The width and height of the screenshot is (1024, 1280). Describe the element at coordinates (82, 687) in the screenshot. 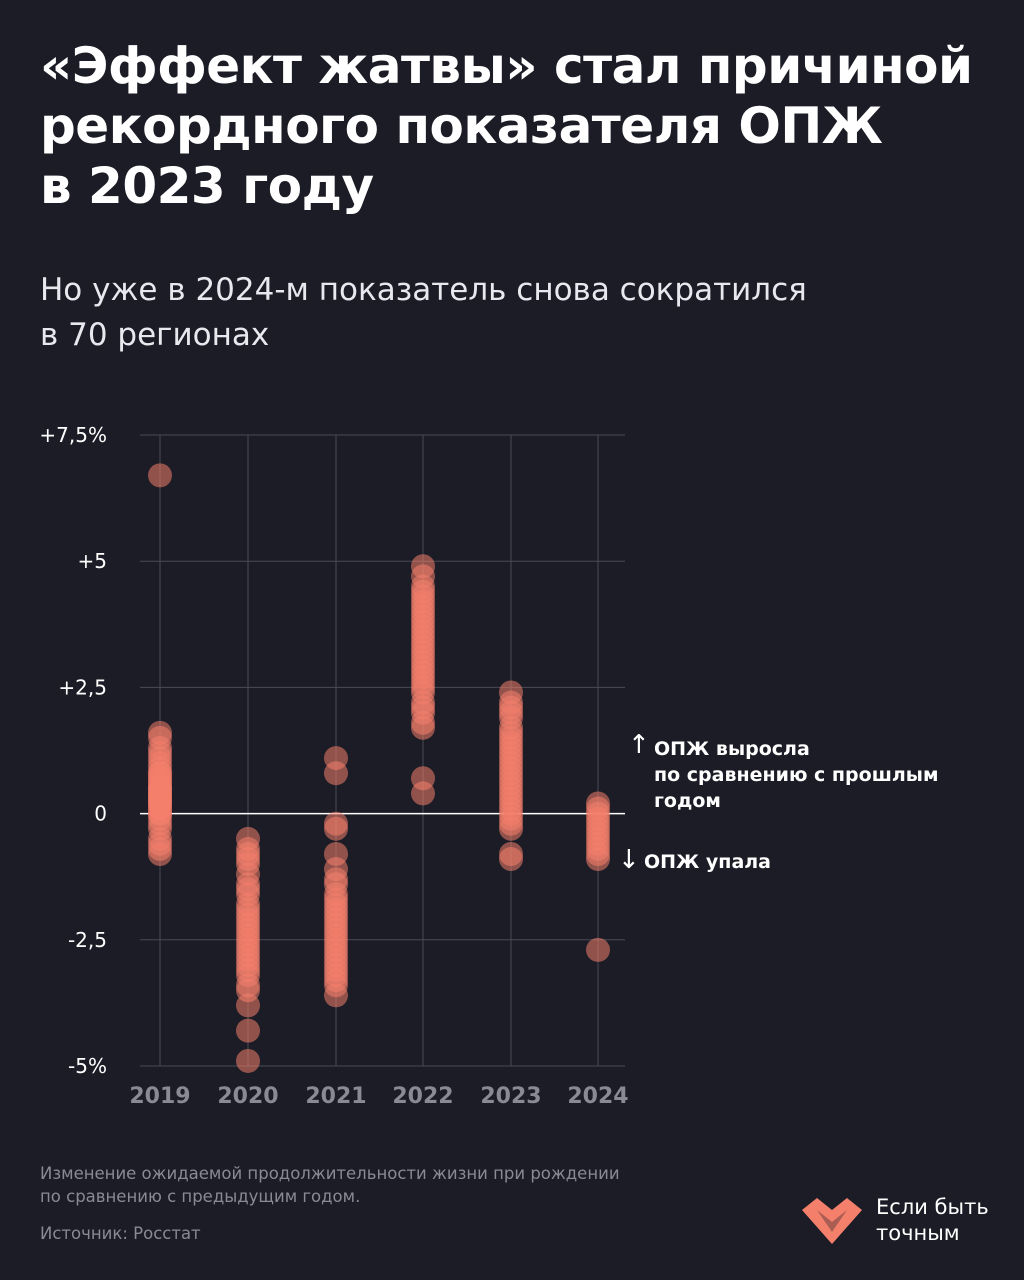

I see `y-tick-label: +2,5` at that location.